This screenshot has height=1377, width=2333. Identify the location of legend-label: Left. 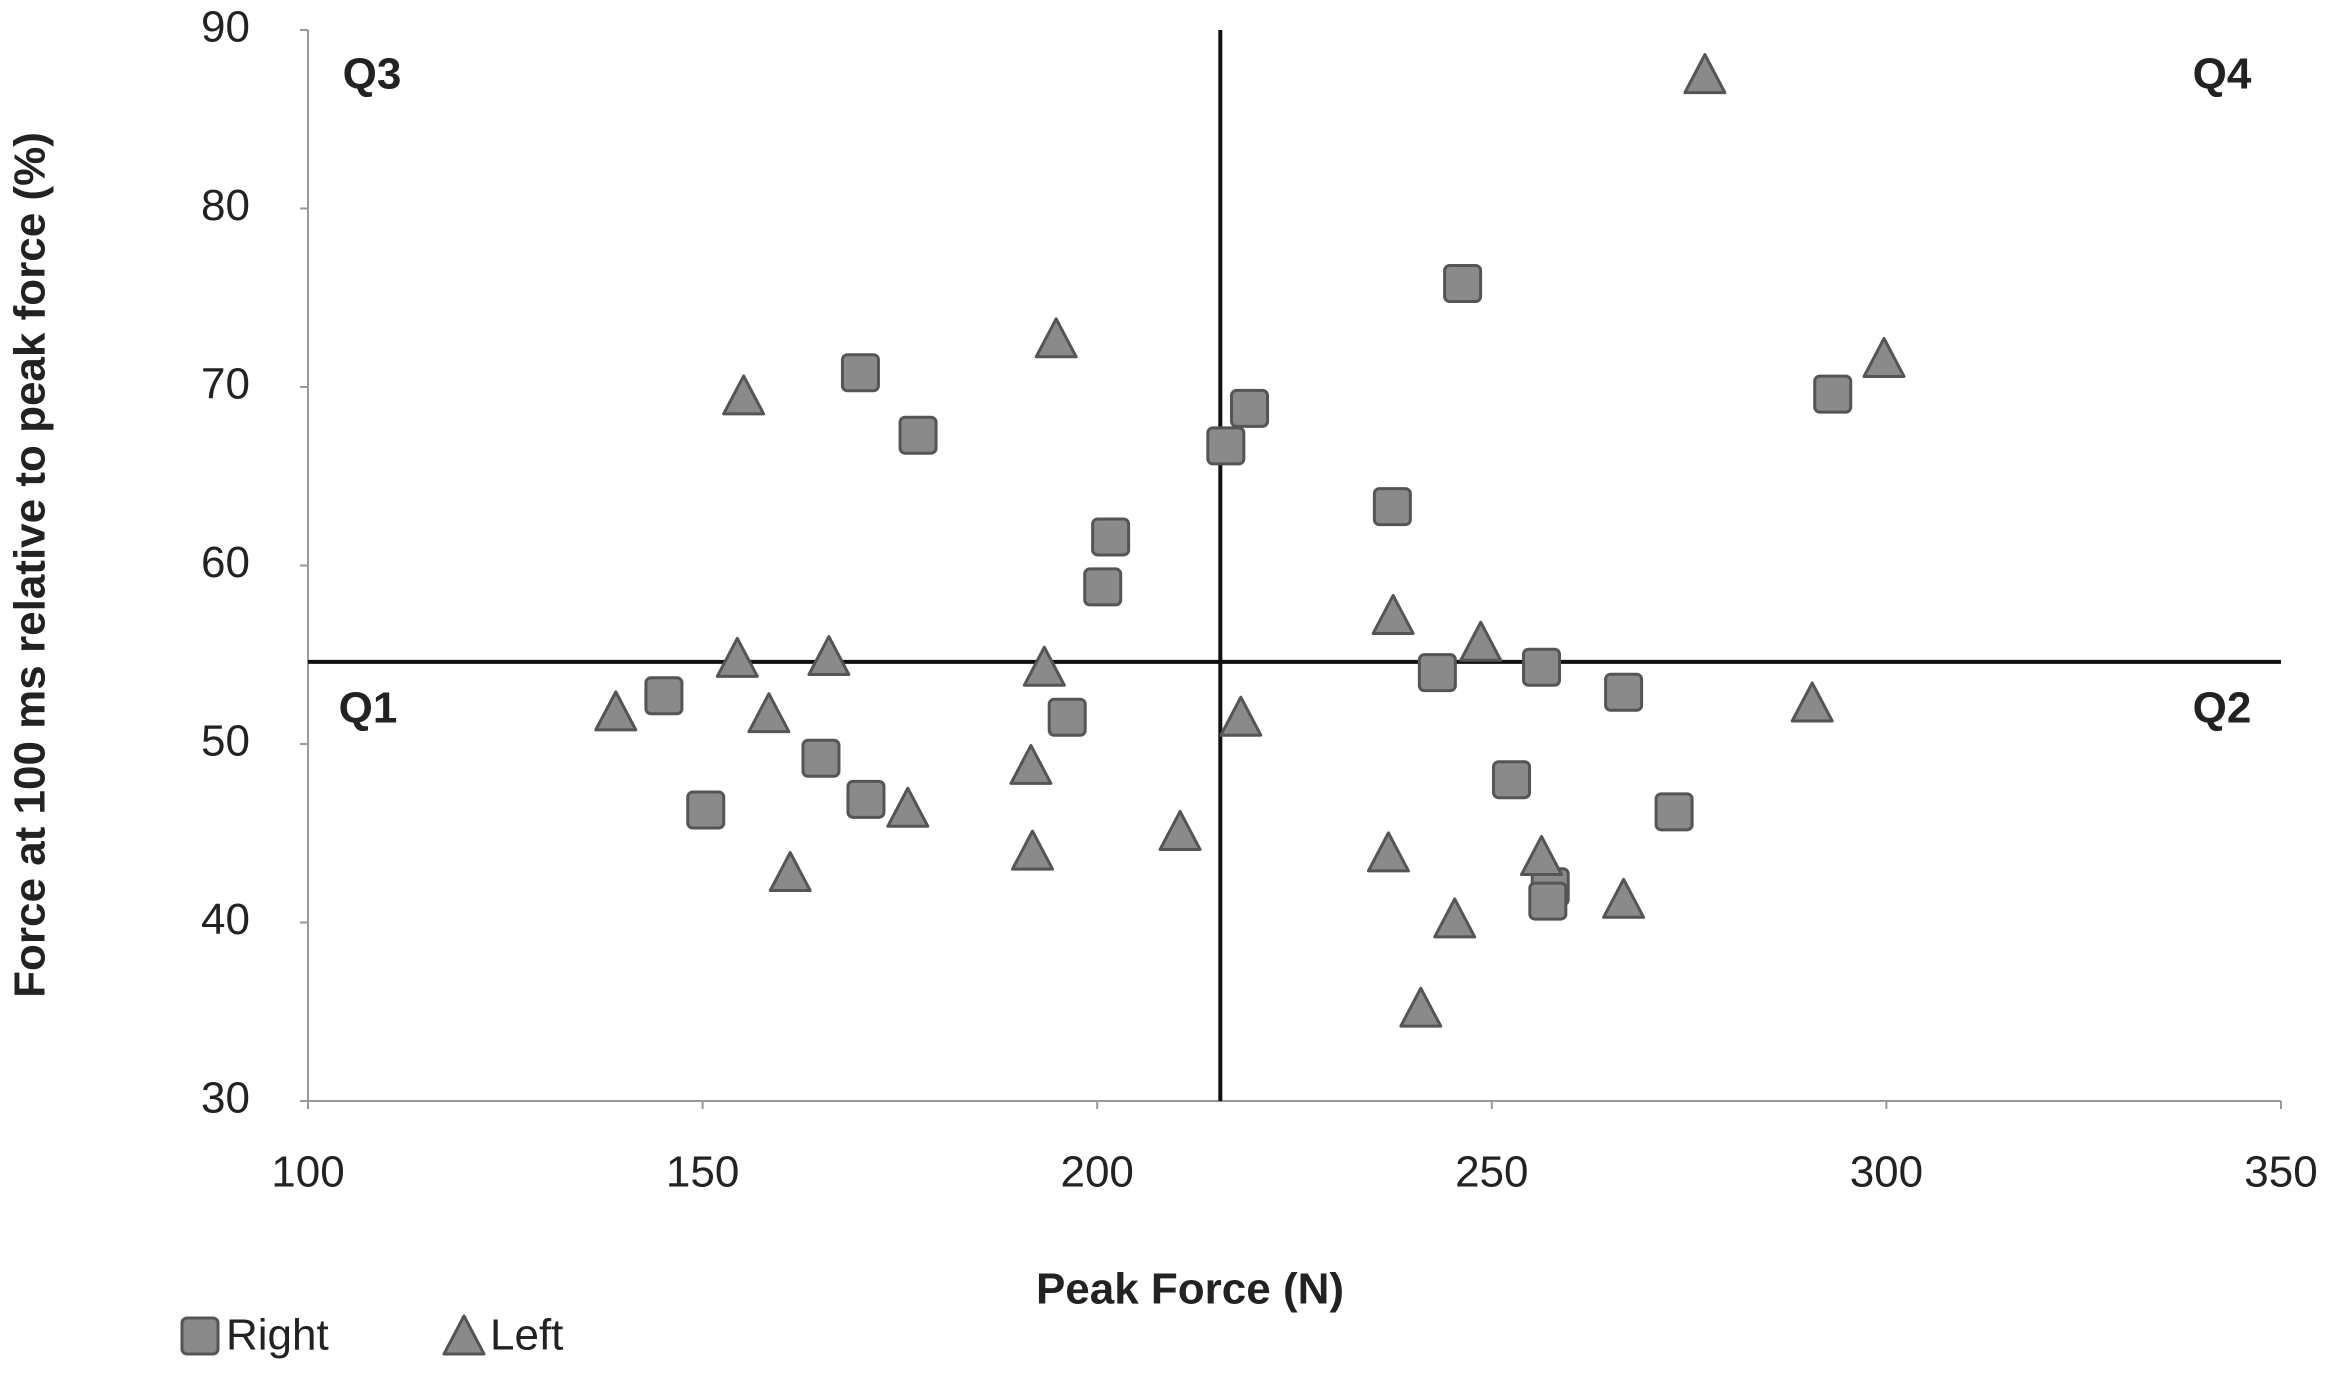
(526, 1335).